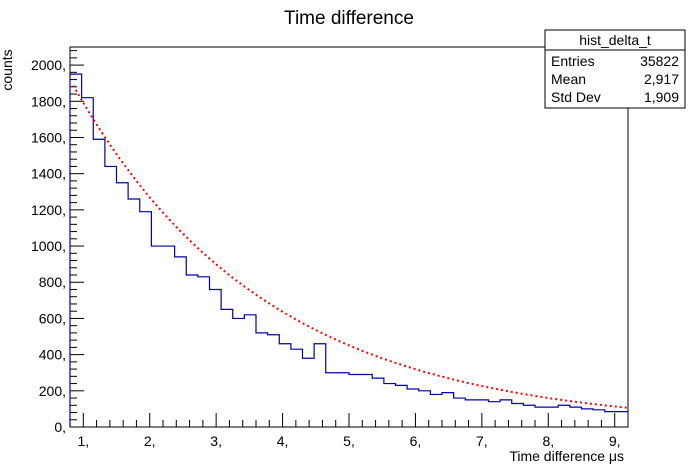  Describe the element at coordinates (349, 431) in the screenshot. I see `x-axis: 1, 2, 3, 4, 5, 6, 7, 8, 9,` at that location.